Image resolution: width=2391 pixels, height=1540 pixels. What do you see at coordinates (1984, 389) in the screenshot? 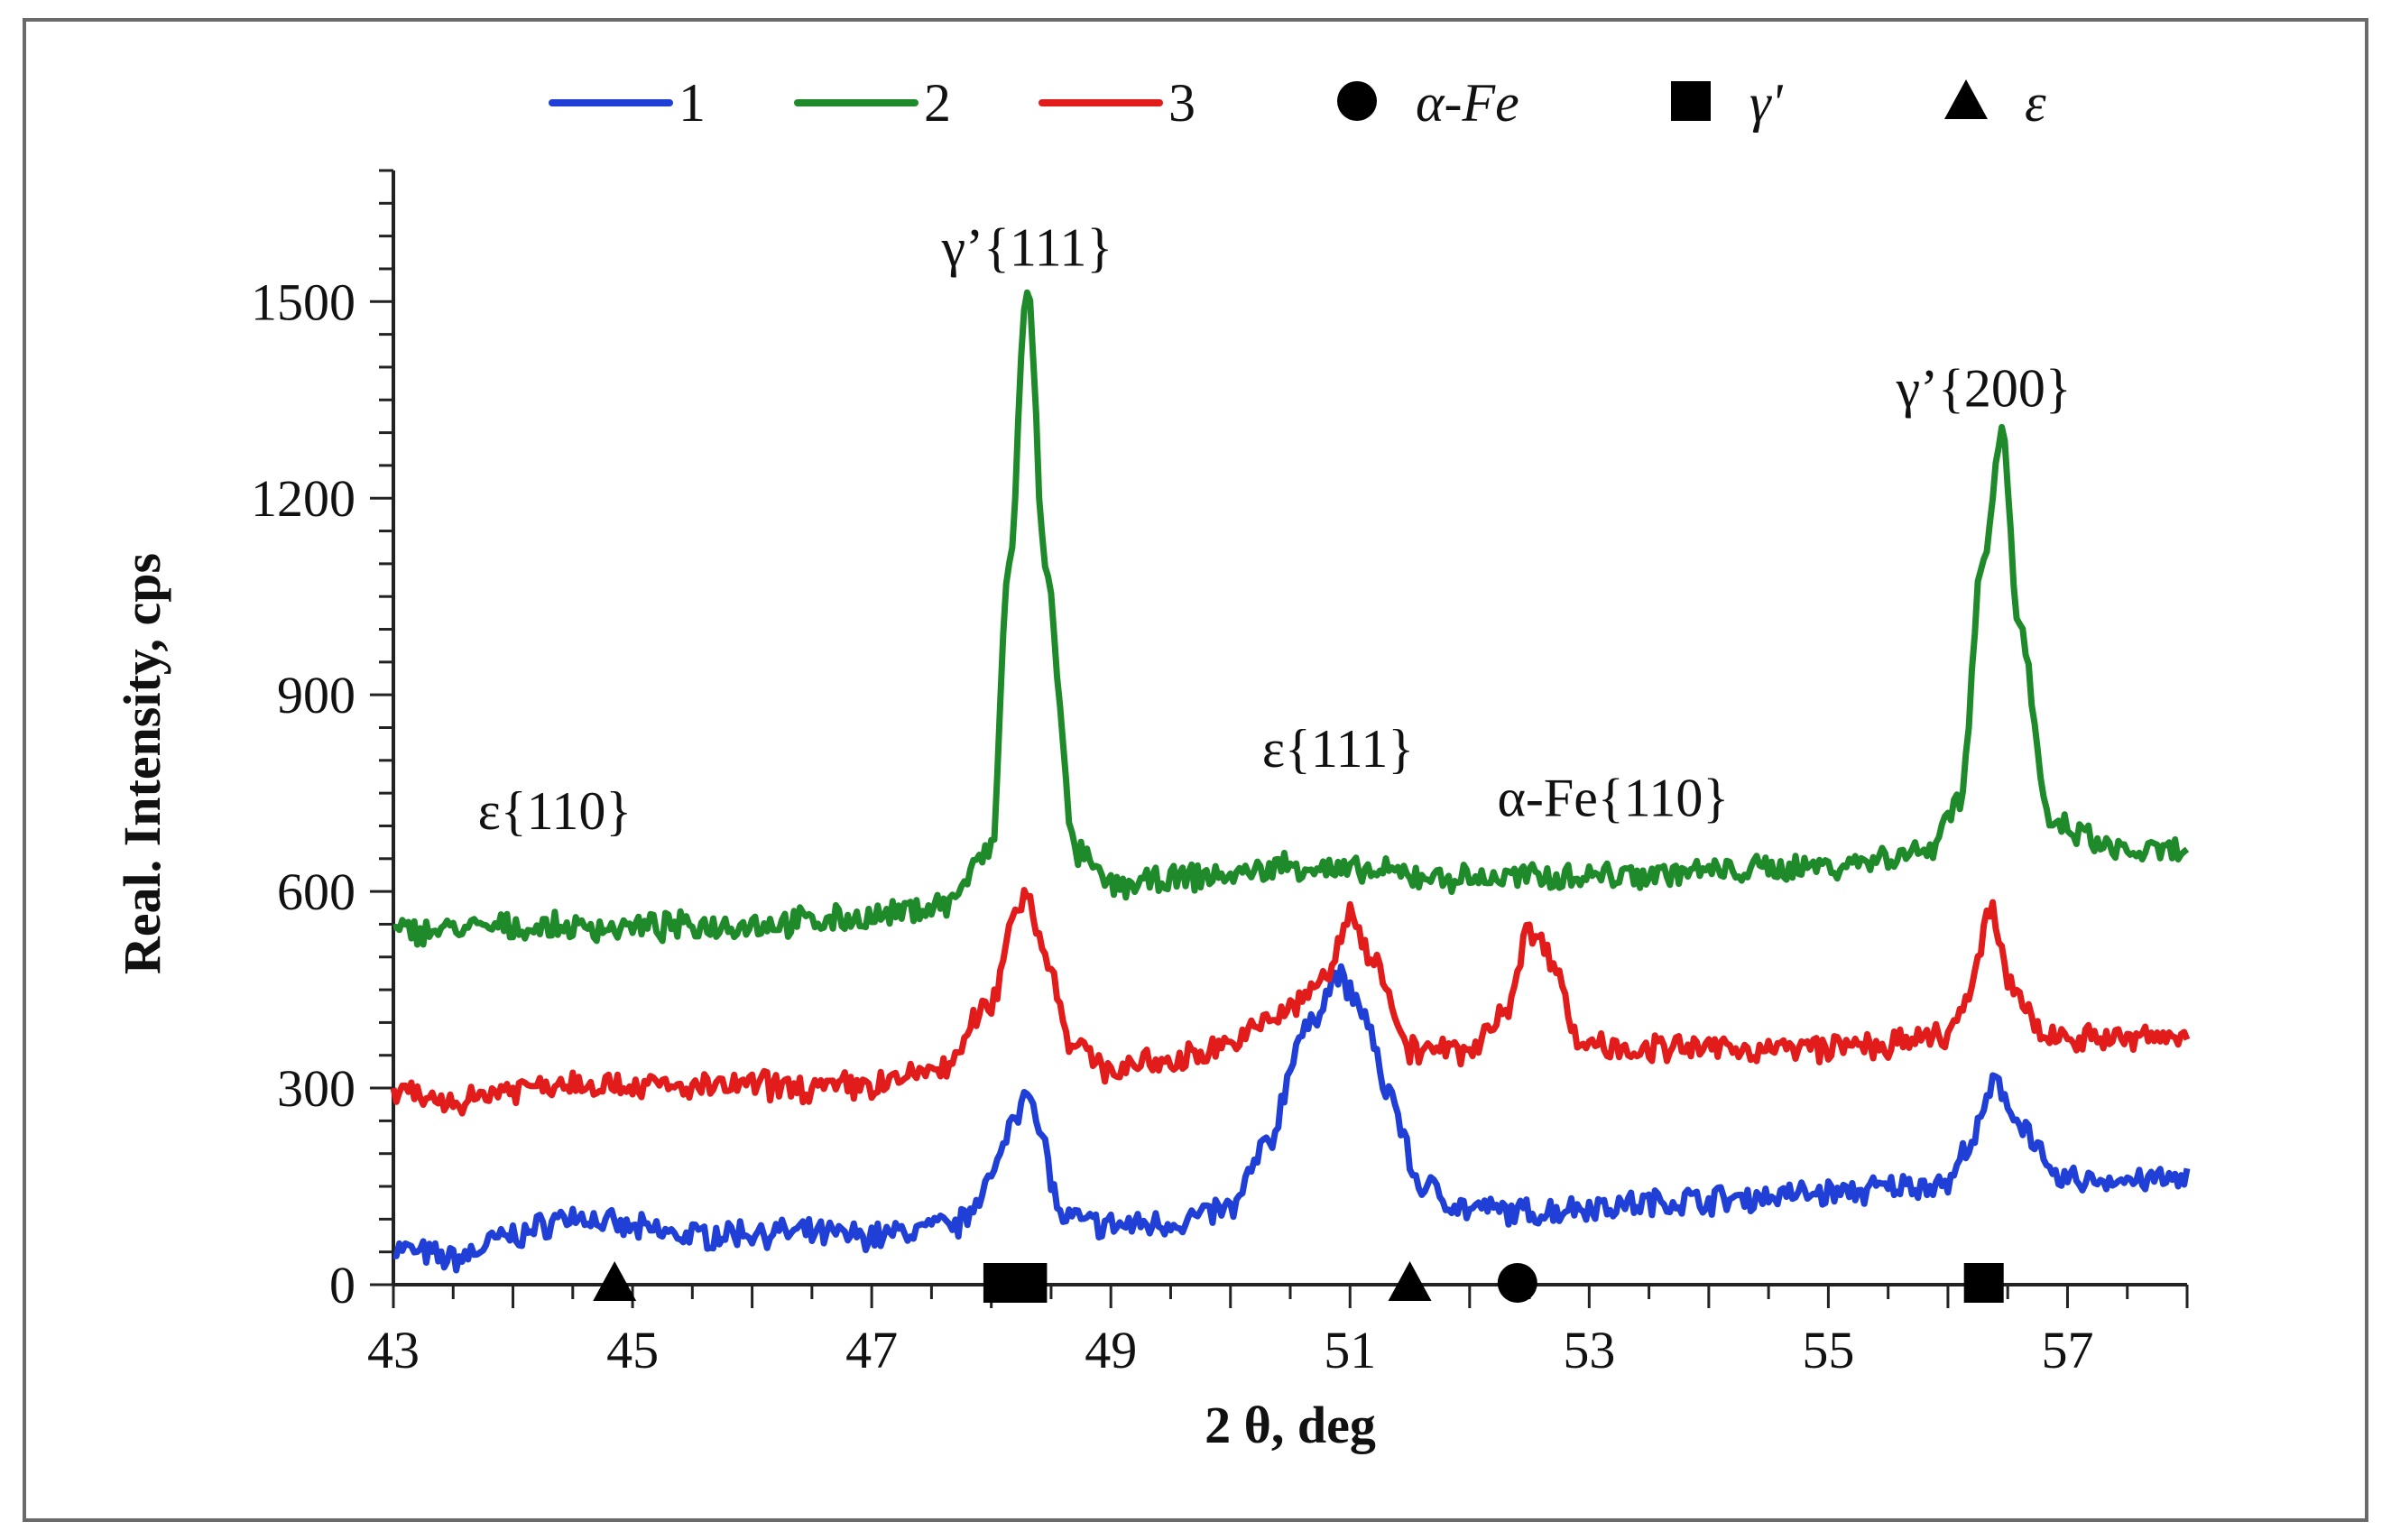
I see `peak-label: γ’{200}` at bounding box center [1984, 389].